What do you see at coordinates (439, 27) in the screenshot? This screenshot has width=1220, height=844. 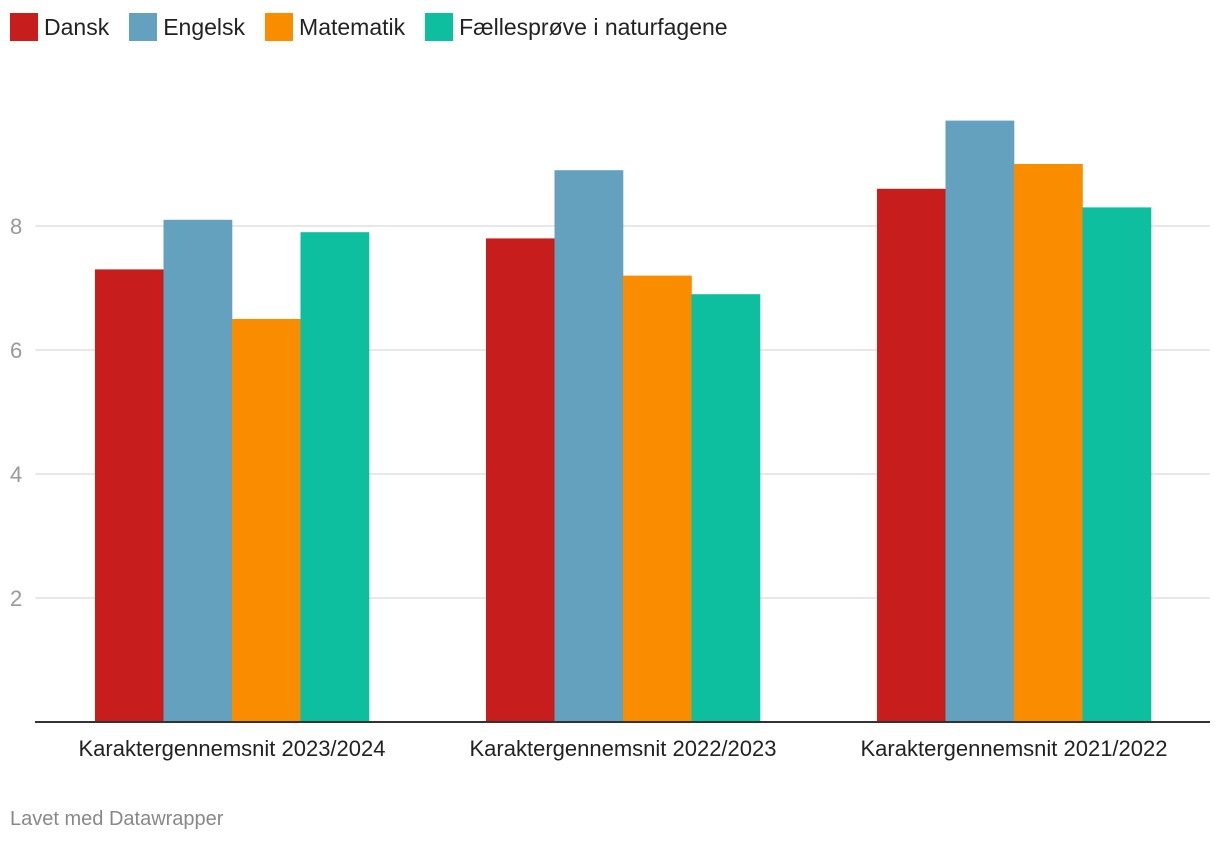 I see `legend-swatch-naturfag` at bounding box center [439, 27].